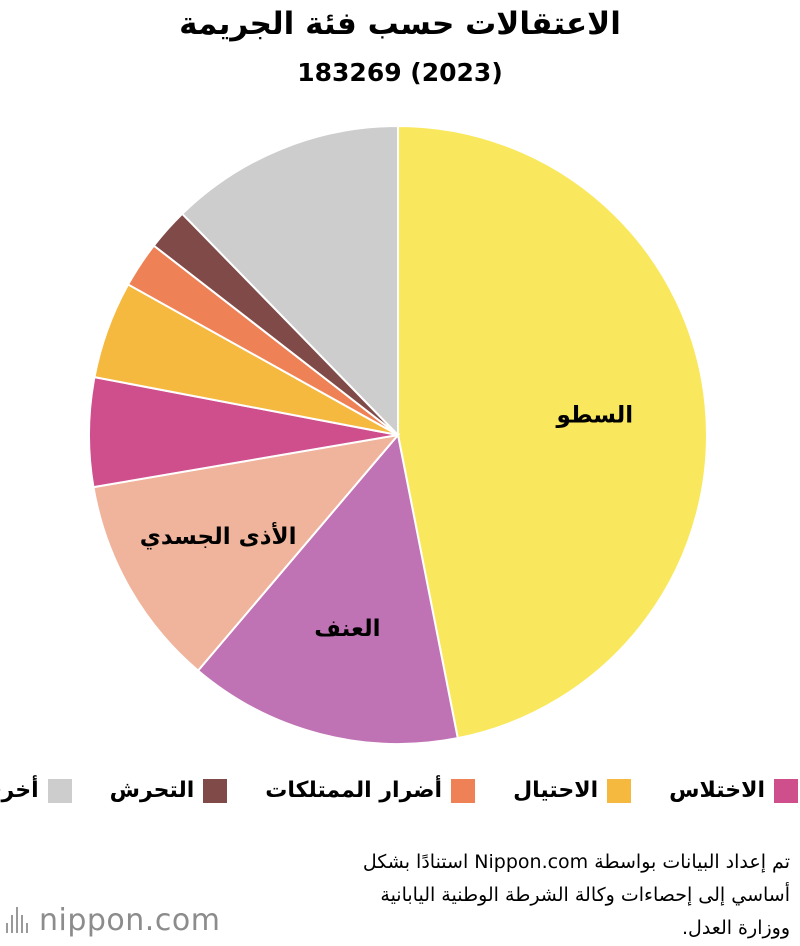  What do you see at coordinates (246, 553) in the screenshot?
I see `pie-slice-bodily-harm` at bounding box center [246, 553].